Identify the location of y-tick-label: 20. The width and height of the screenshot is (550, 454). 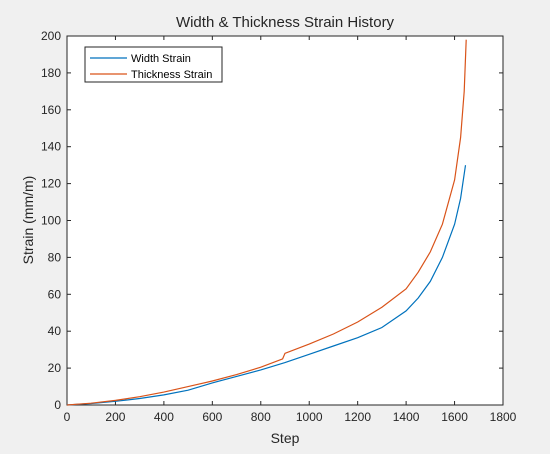
(55, 368).